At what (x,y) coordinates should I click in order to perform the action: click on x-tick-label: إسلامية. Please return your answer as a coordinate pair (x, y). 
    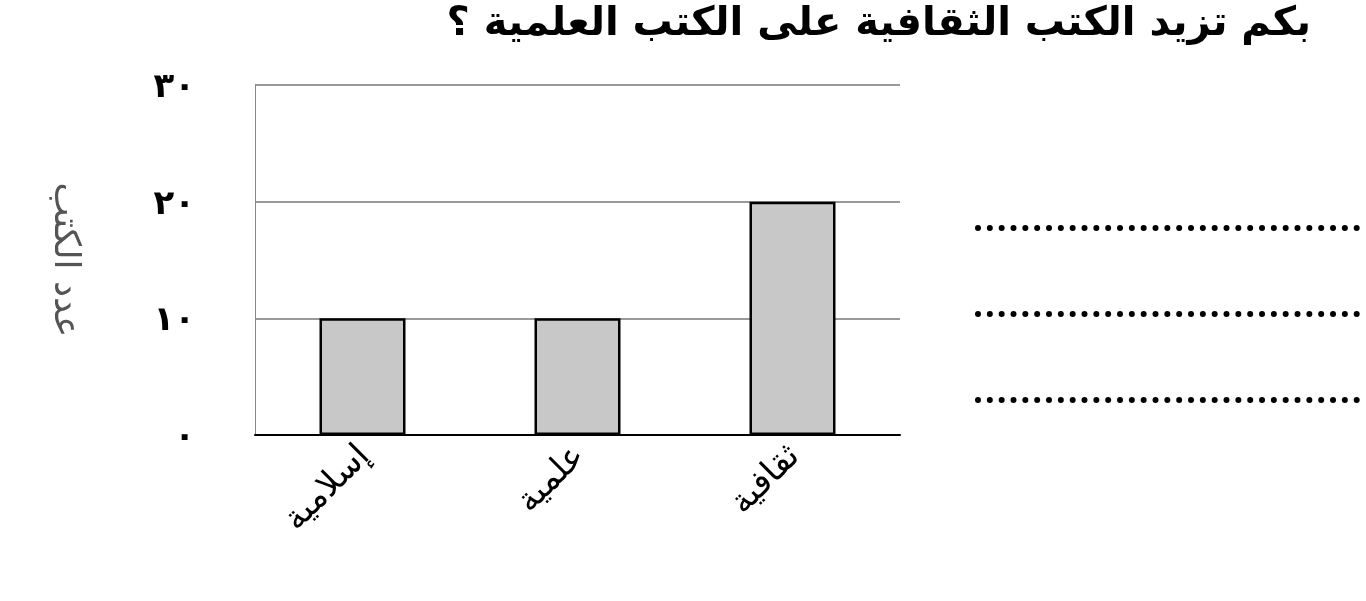
    Looking at the image, I should click on (326, 486).